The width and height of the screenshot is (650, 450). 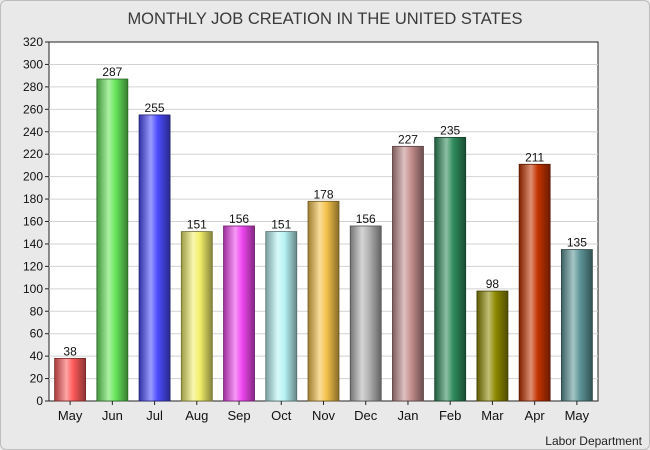 What do you see at coordinates (37, 356) in the screenshot?
I see `y-tick-label: 40` at bounding box center [37, 356].